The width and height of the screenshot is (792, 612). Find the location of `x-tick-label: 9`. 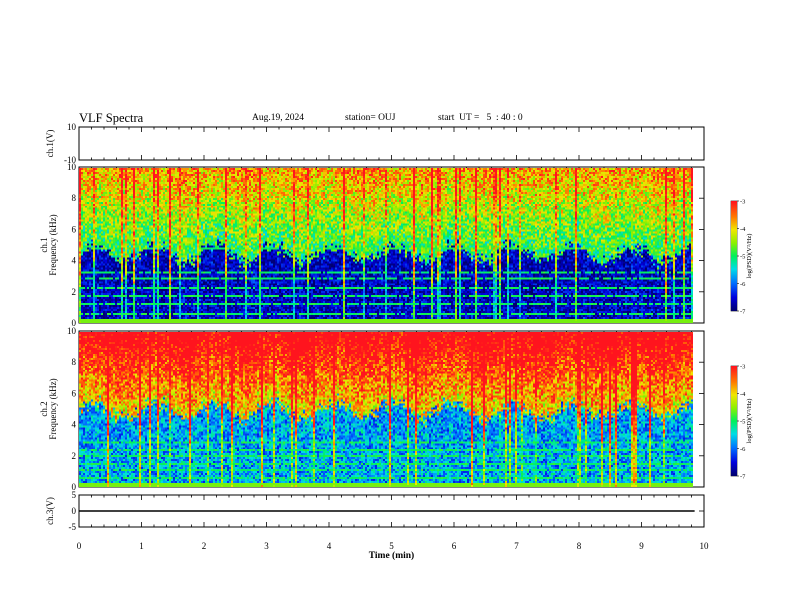

x-tick-label: 9 is located at coordinates (641, 546).